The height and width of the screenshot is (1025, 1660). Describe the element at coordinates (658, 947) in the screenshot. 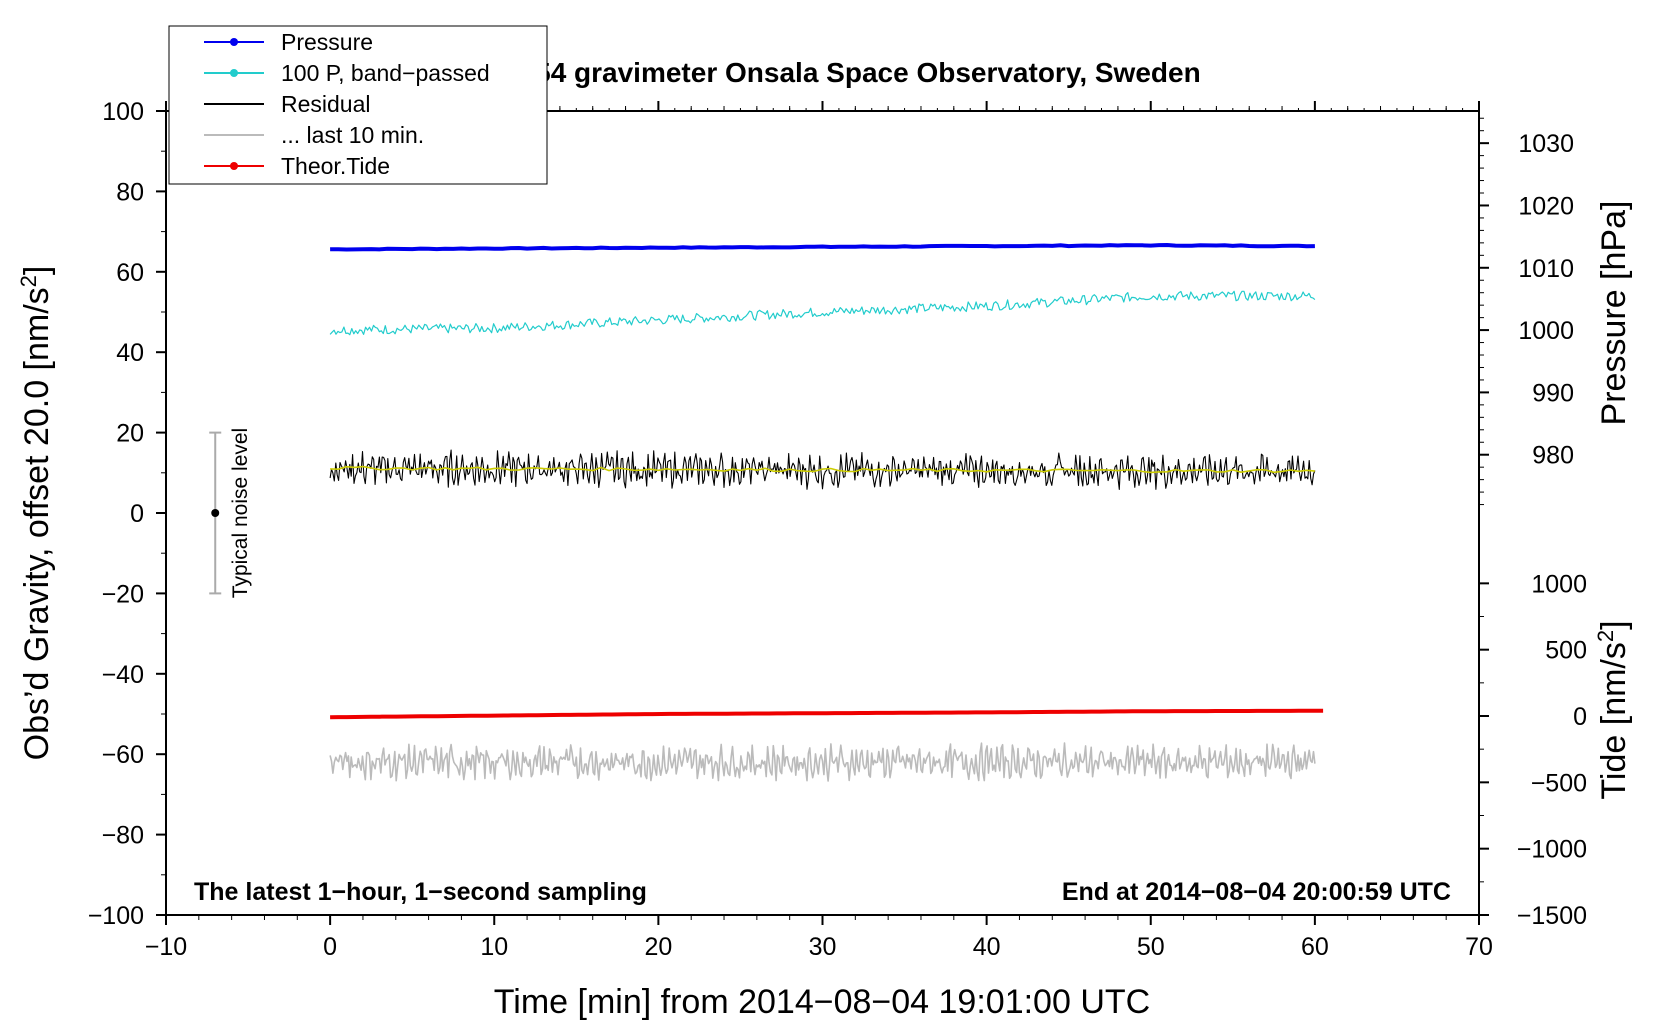

I see `x-tick-label: 20` at that location.